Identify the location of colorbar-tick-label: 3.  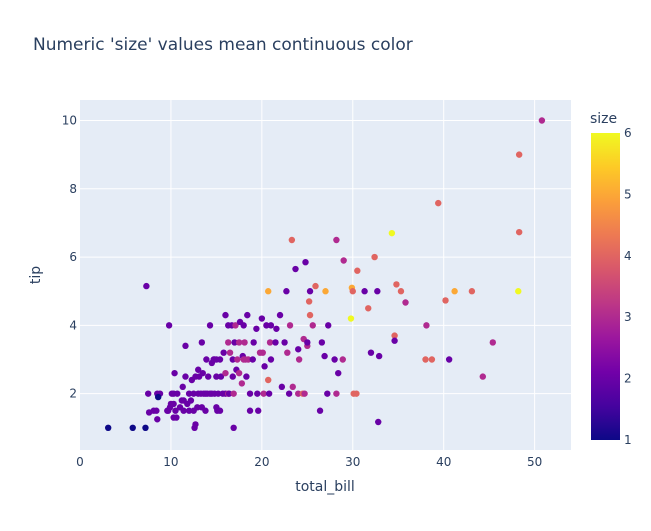
(628, 317).